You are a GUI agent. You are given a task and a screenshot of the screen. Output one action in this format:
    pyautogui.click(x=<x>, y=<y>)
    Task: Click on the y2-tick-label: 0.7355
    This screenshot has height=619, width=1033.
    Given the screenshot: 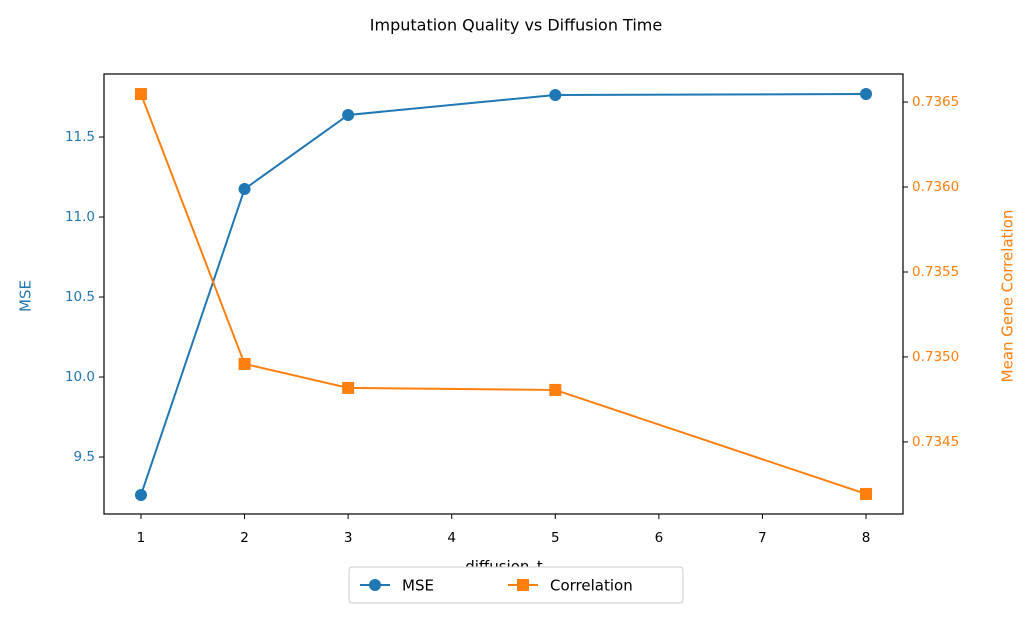 What is the action you would take?
    pyautogui.click(x=935, y=272)
    